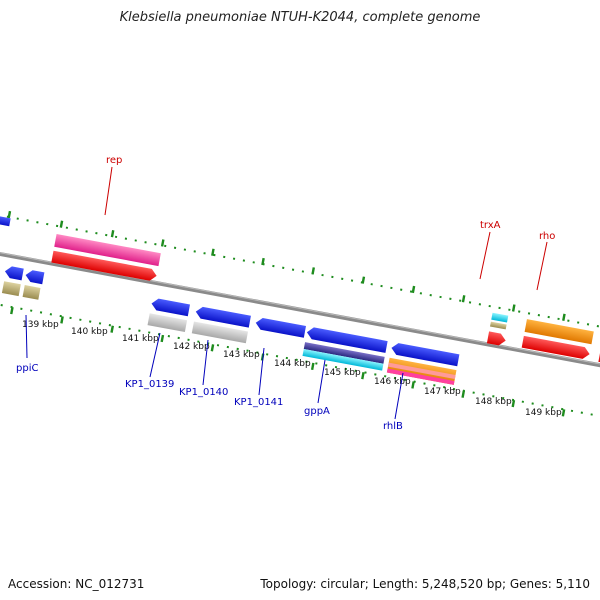  What do you see at coordinates (490, 225) in the screenshot?
I see `gene-label-trxA: trxA` at bounding box center [490, 225].